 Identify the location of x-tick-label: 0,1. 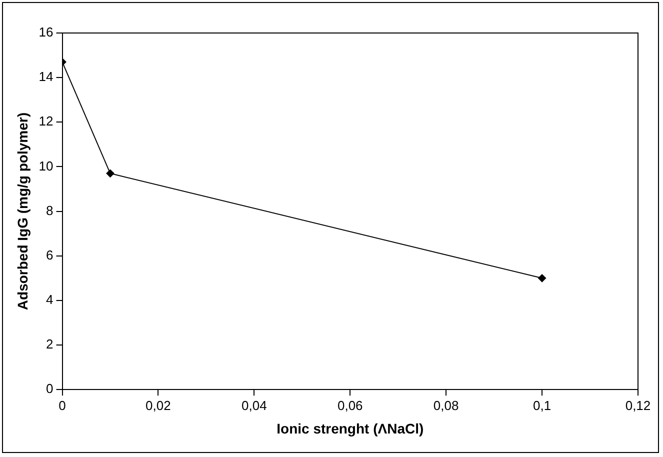
(542, 405).